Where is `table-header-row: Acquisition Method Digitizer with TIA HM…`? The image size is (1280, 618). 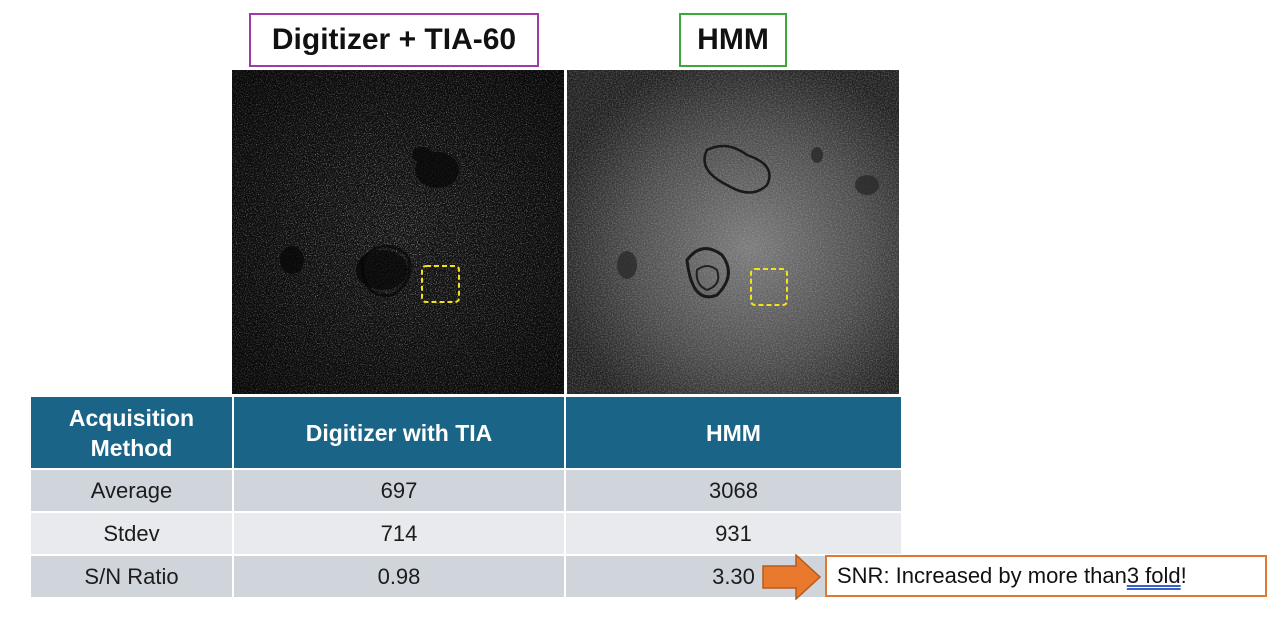 table-header-row: Acquisition Method Digitizer with TIA HM… is located at coordinates (466, 432).